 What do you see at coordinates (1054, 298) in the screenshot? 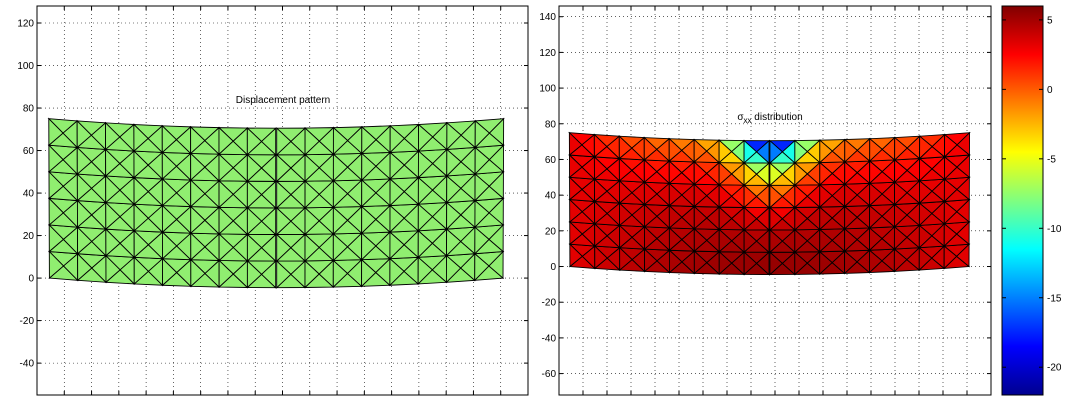
I see `colorbar-tick-label: -15` at bounding box center [1054, 298].